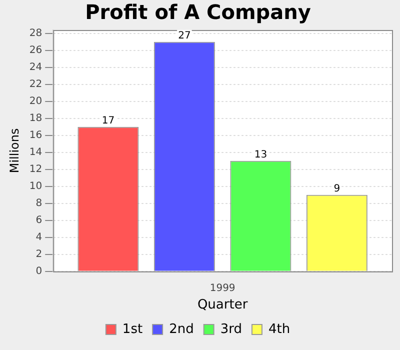 The image size is (400, 350). Describe the element at coordinates (14, 151) in the screenshot. I see `y-axis-title: Millions` at that location.